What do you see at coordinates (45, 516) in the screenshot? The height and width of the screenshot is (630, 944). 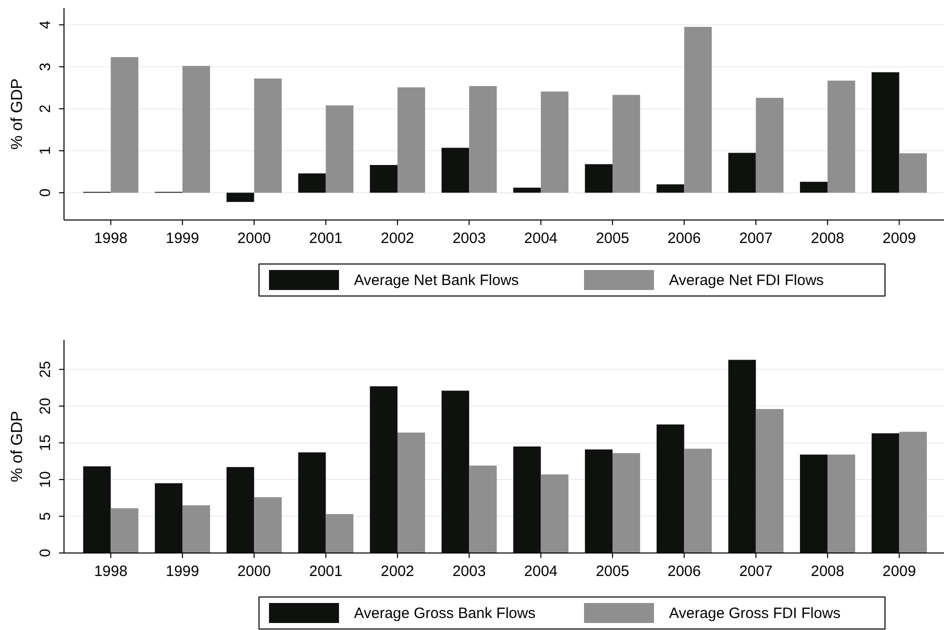 I see `y-tick-label: 5` at bounding box center [45, 516].